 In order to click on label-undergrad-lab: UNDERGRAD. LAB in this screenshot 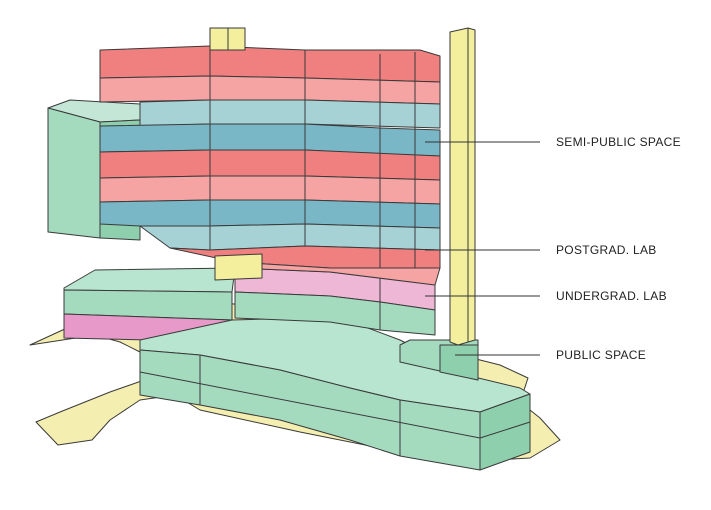, I will do `click(611, 296)`.